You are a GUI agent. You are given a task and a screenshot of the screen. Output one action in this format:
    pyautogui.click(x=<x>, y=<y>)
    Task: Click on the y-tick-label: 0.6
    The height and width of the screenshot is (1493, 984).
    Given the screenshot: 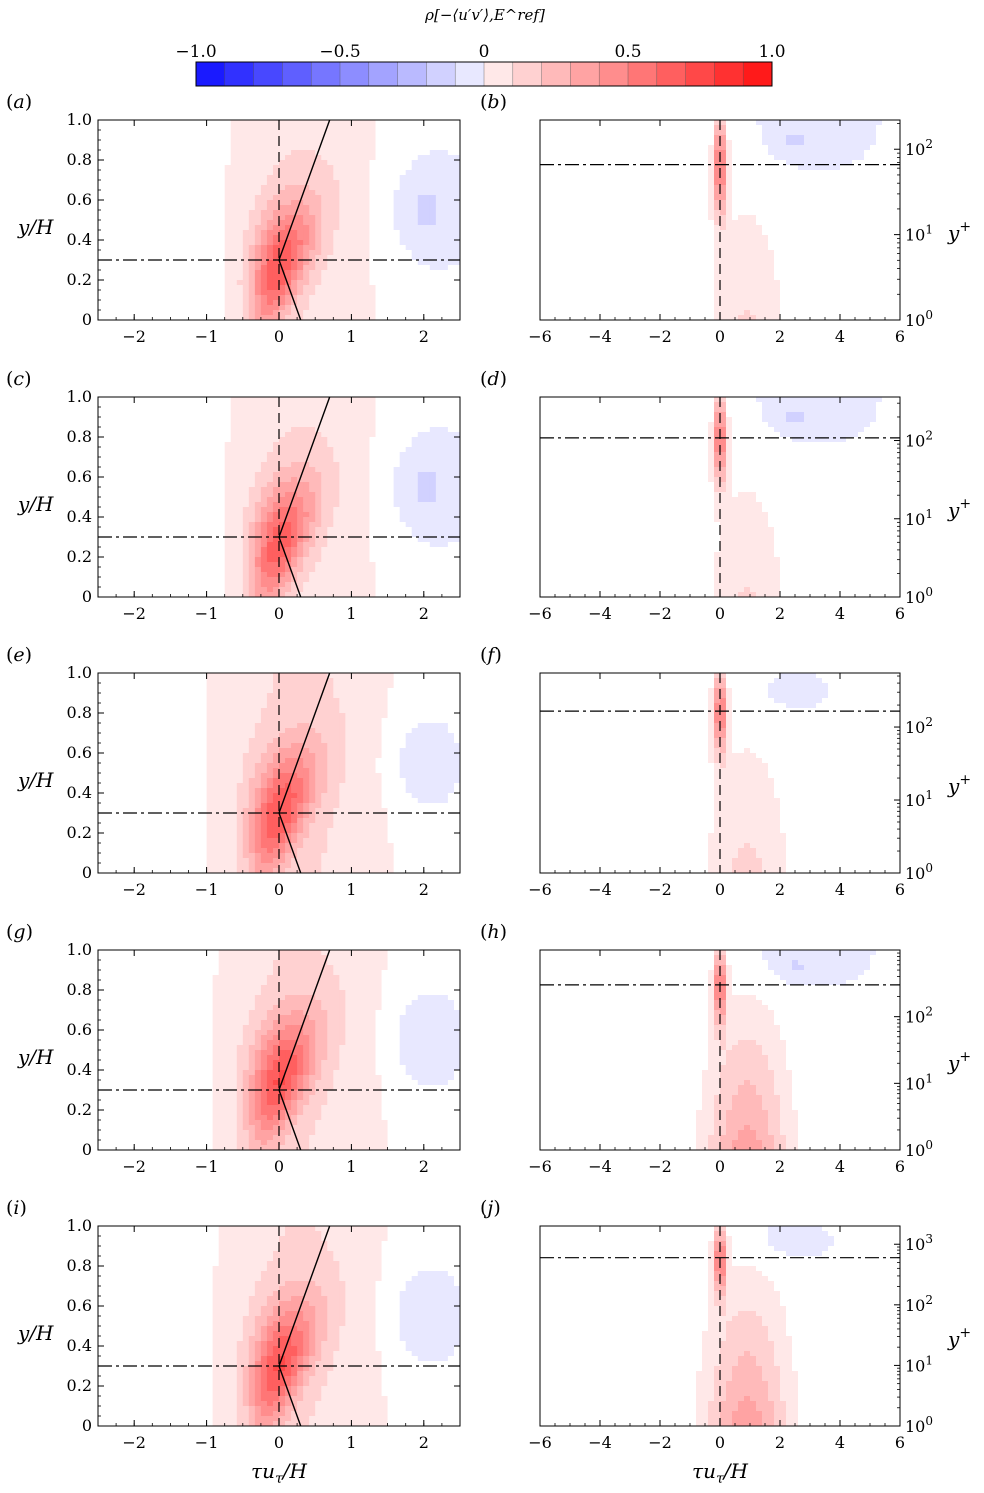 What is the action you would take?
    pyautogui.click(x=79, y=199)
    